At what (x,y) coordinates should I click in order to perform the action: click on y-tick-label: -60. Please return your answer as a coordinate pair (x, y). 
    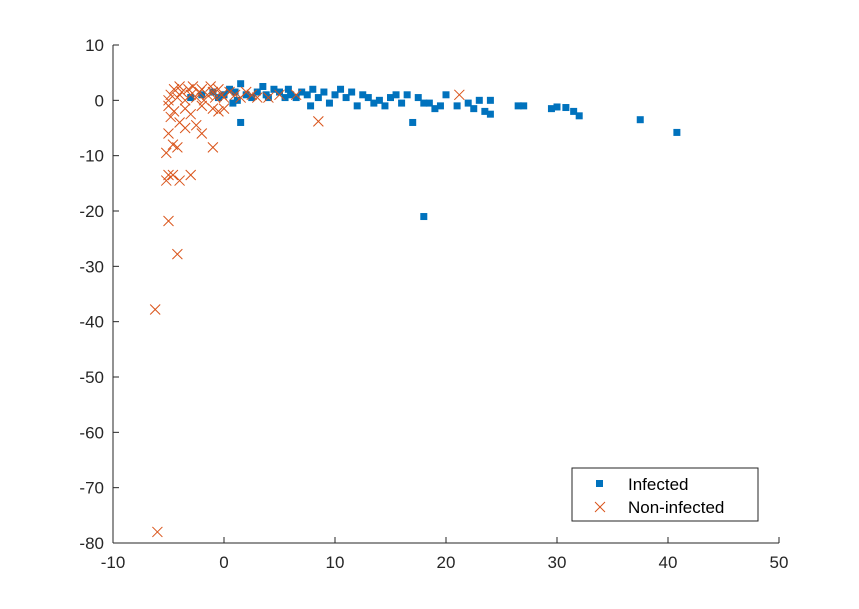
    Looking at the image, I should click on (91, 432).